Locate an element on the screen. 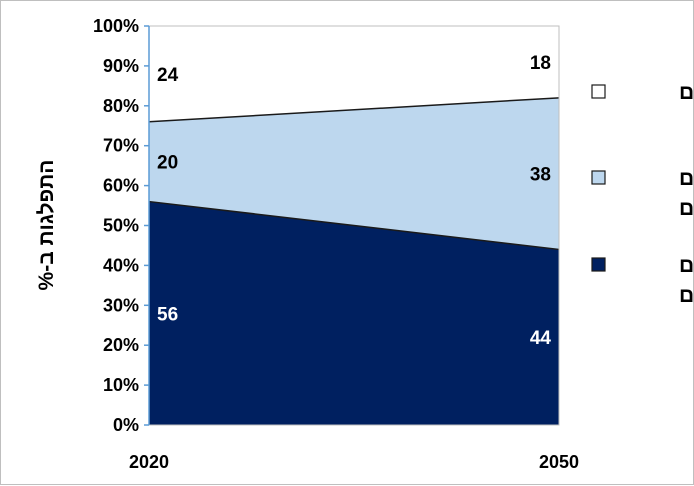 This screenshot has height=486, width=694. x-tick-label: 2050 is located at coordinates (559, 462).